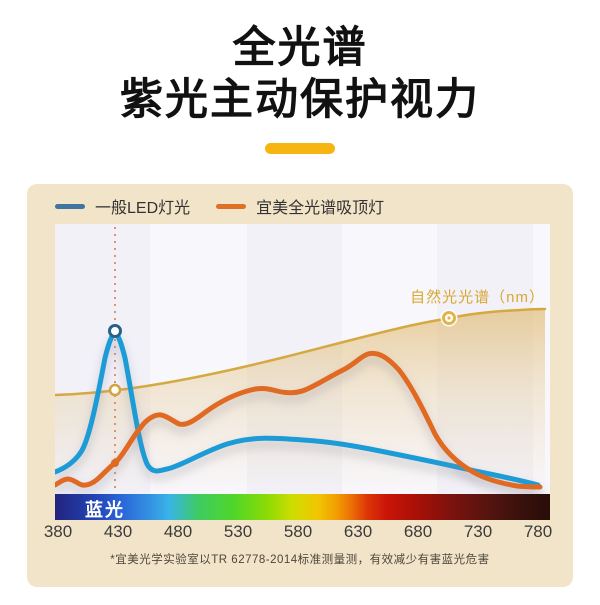 The height and width of the screenshot is (605, 600). Describe the element at coordinates (301, 352) in the screenshot. I see `natural-light-curve` at that location.